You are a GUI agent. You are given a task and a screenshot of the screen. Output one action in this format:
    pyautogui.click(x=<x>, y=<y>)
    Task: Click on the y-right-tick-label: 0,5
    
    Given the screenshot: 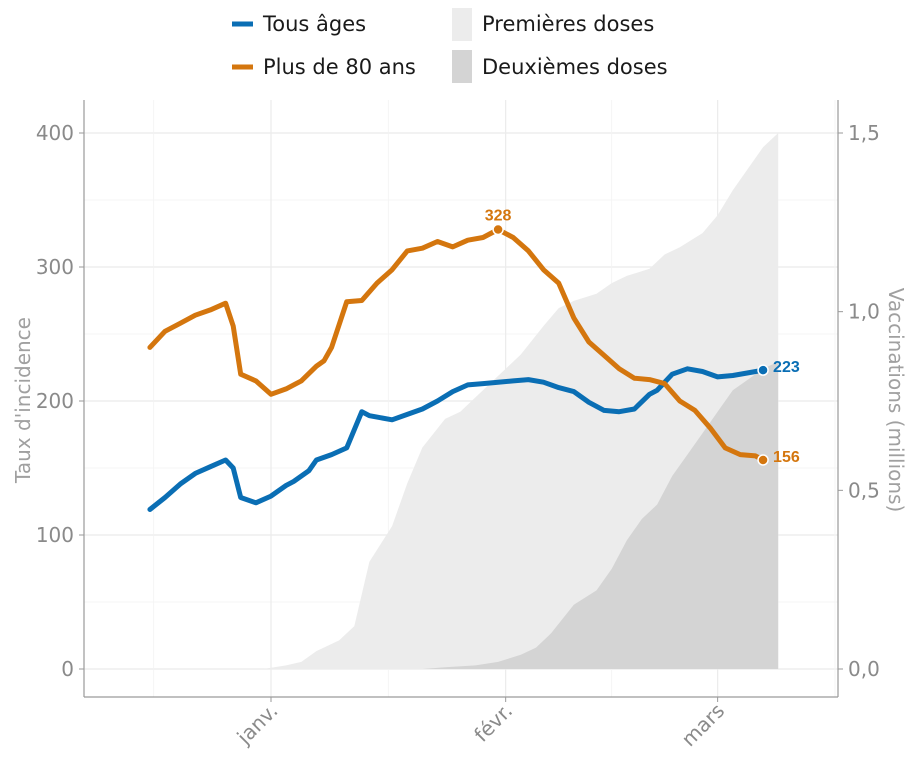 What is the action you would take?
    pyautogui.click(x=864, y=490)
    